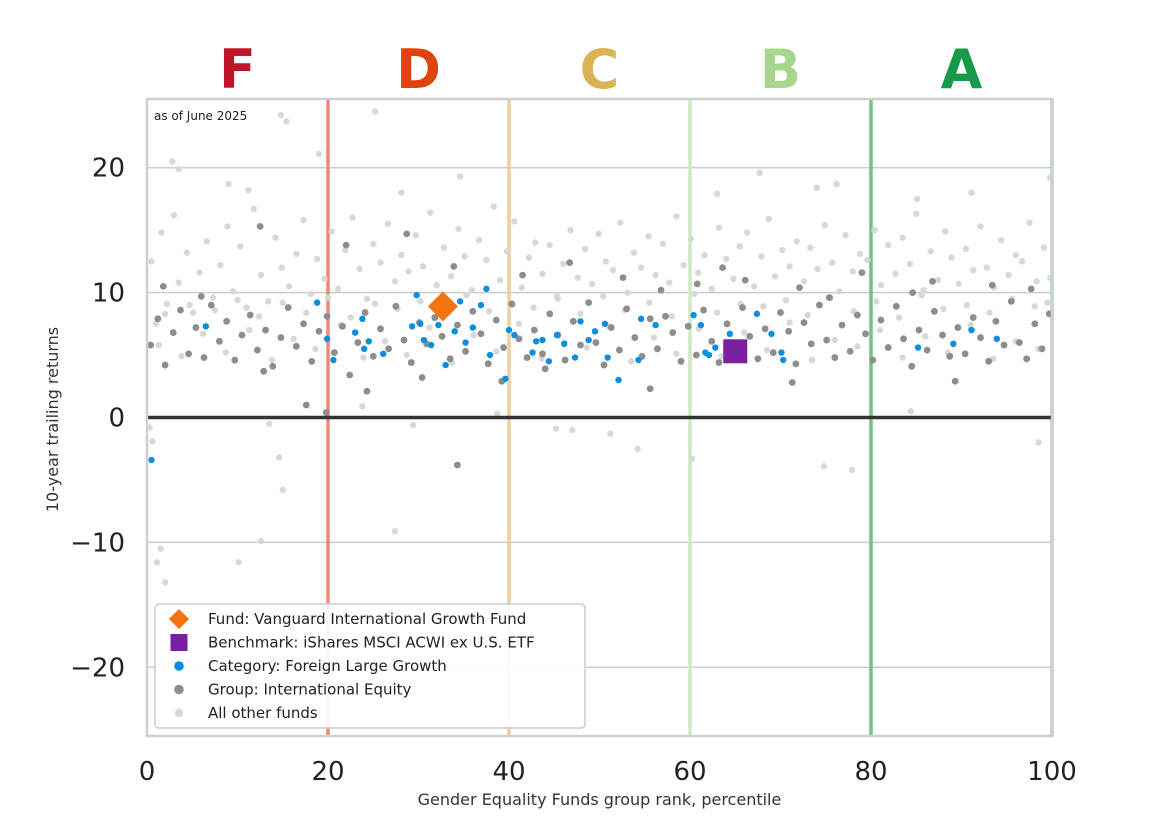 This screenshot has height=831, width=1170. What do you see at coordinates (587, 327) in the screenshot?
I see `highlight-markers` at bounding box center [587, 327].